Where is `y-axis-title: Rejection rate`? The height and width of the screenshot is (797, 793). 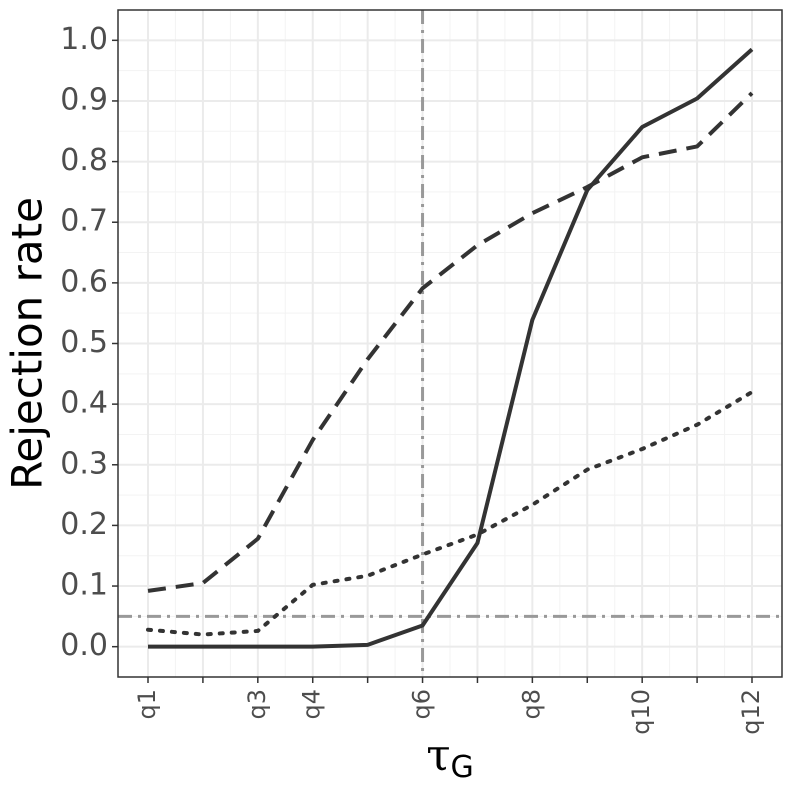
y-axis-title: Rejection rate is located at coordinates (27, 343).